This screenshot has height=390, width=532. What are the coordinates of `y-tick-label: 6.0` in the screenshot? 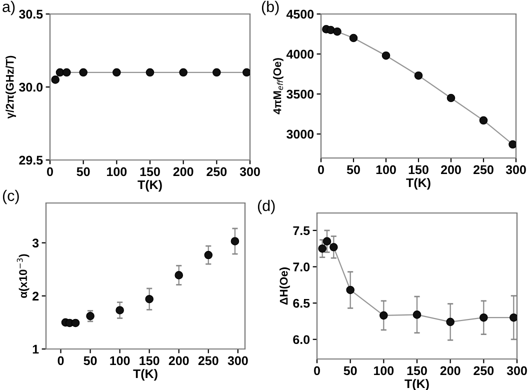 It's located at (301, 339).